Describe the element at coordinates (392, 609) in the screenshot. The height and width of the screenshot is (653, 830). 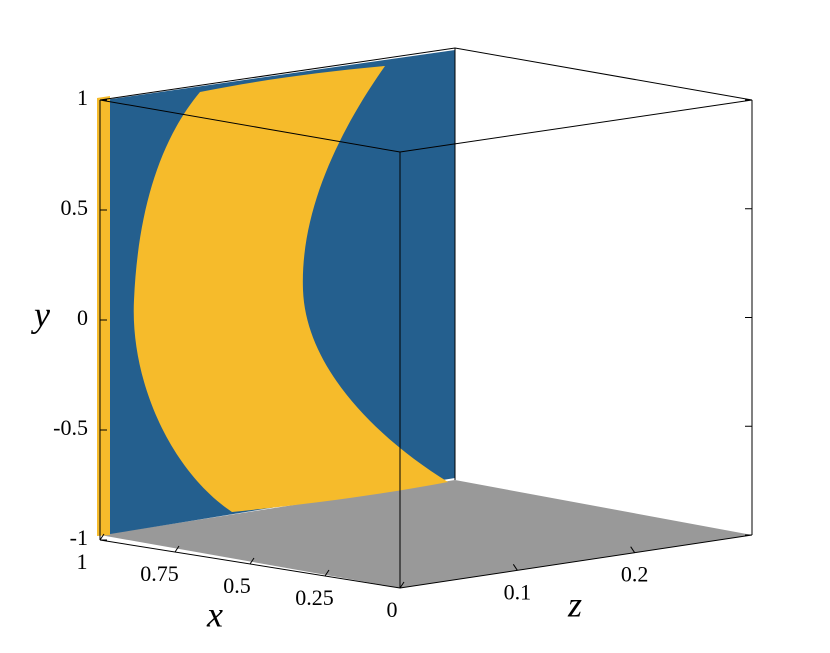
I see `x-tick-label: 0` at that location.